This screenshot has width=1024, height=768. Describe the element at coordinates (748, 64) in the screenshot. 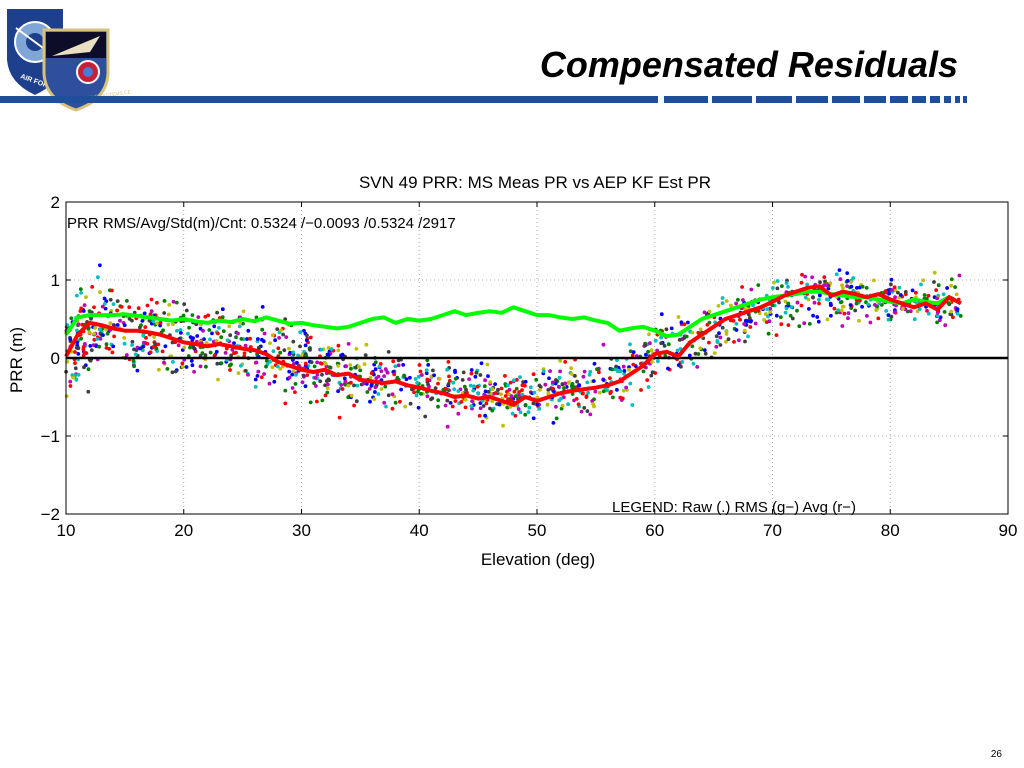

I see `slide-title: Compensated Residuals` at that location.